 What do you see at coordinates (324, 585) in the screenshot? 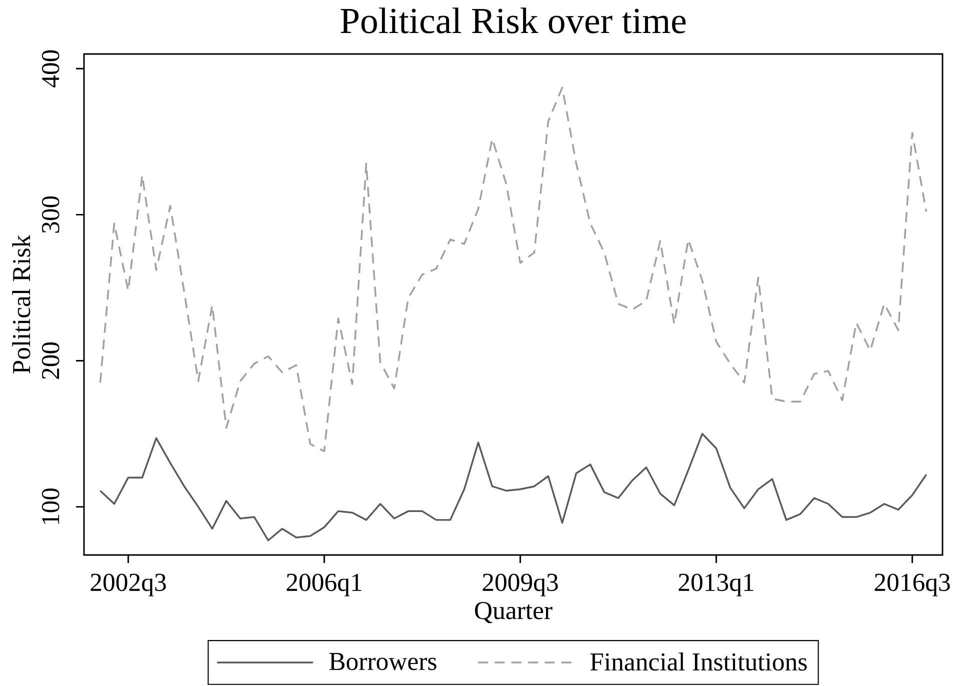
I see `x-tick-label: 2006q1` at bounding box center [324, 585].